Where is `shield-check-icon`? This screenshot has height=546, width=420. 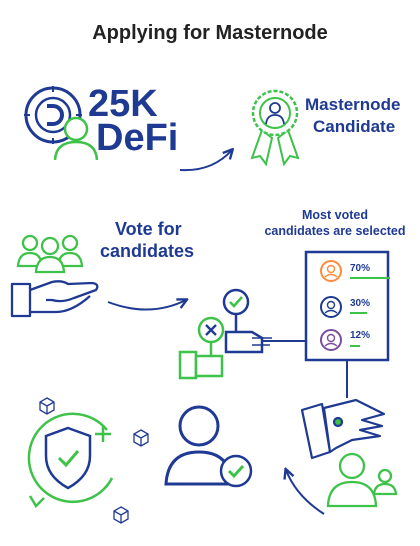 shield-check-icon is located at coordinates (70, 460).